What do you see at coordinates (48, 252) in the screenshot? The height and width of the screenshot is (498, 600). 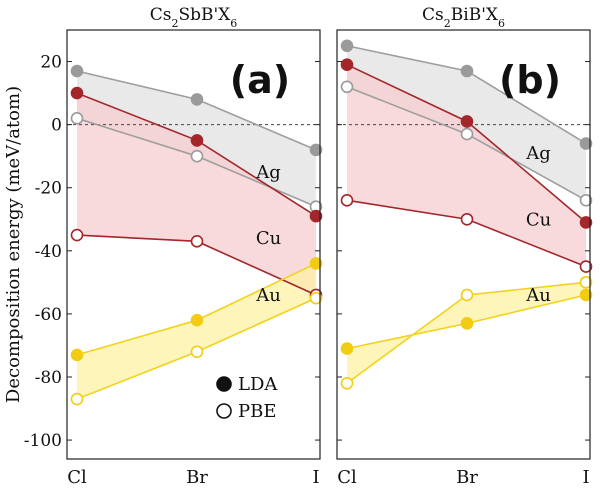 I see `y-tick-label: -40` at bounding box center [48, 252].